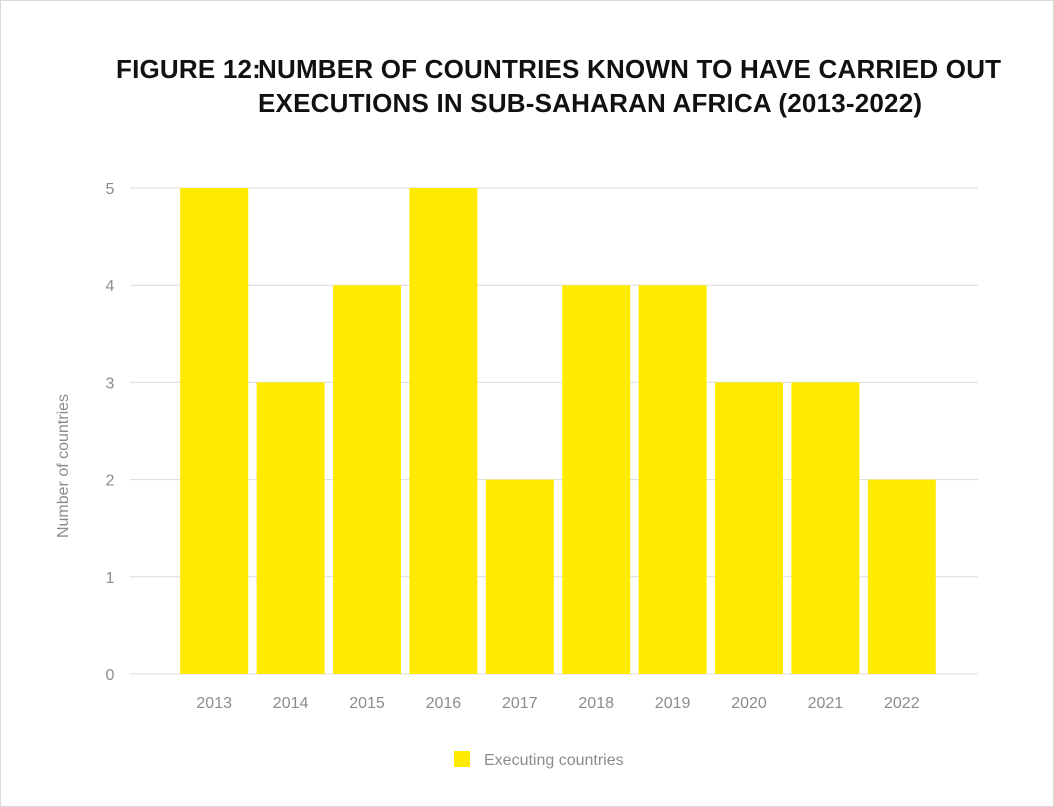 The image size is (1054, 807). I want to click on x-tick-label: 2021, so click(826, 703).